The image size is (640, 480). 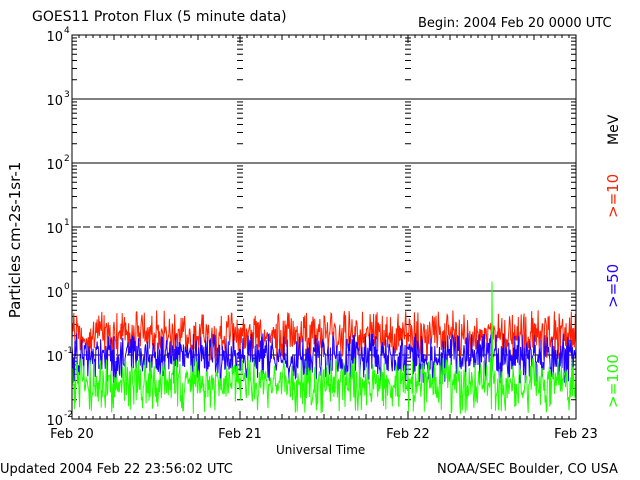 I want to click on credit-label: NOAA/SEC Boulder, CO USA, so click(x=527, y=469).